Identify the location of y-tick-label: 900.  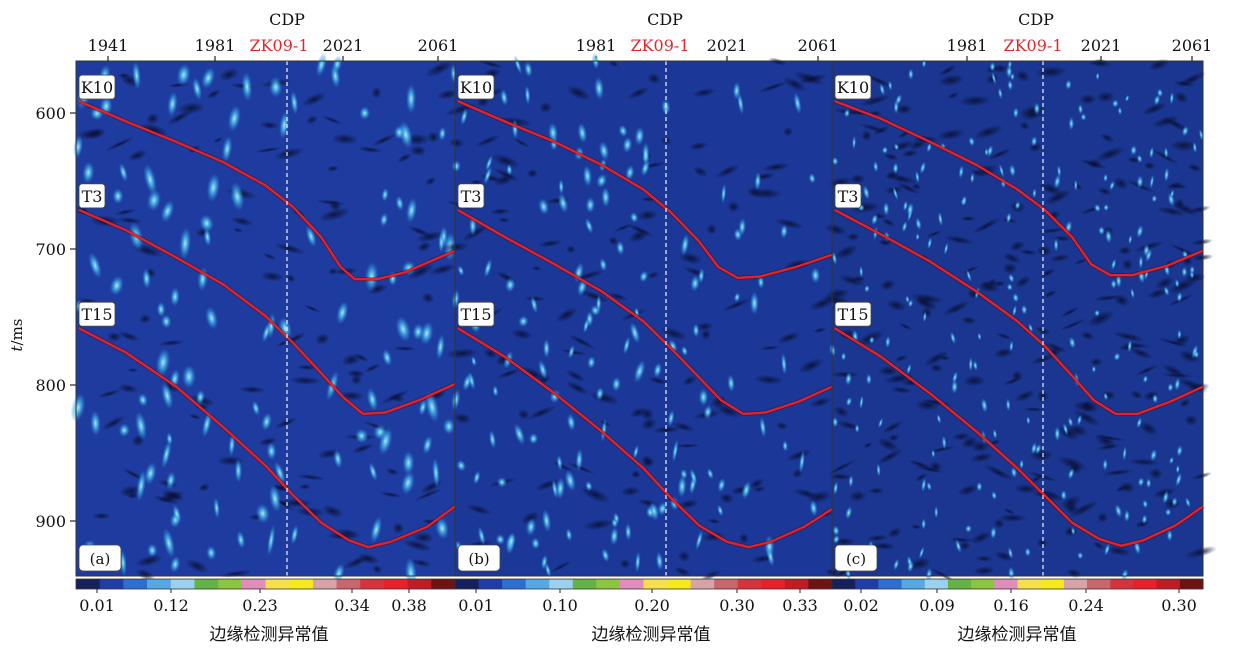
(50, 521).